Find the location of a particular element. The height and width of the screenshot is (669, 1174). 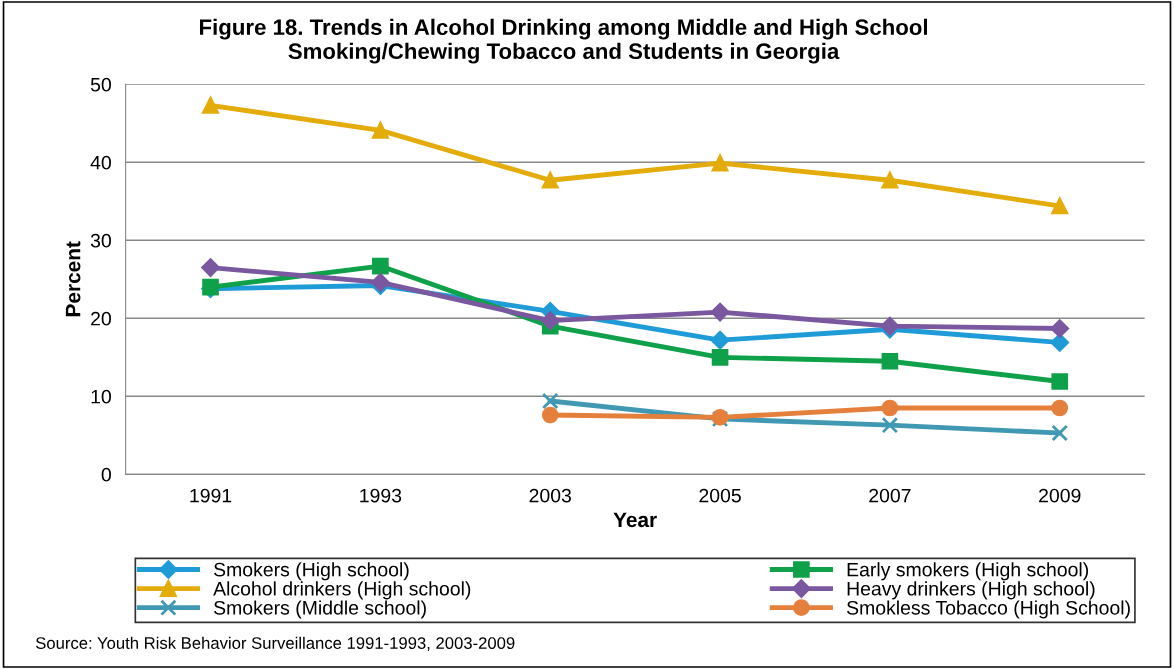

legend-label: Heavy drinkers (High school) is located at coordinates (971, 590).